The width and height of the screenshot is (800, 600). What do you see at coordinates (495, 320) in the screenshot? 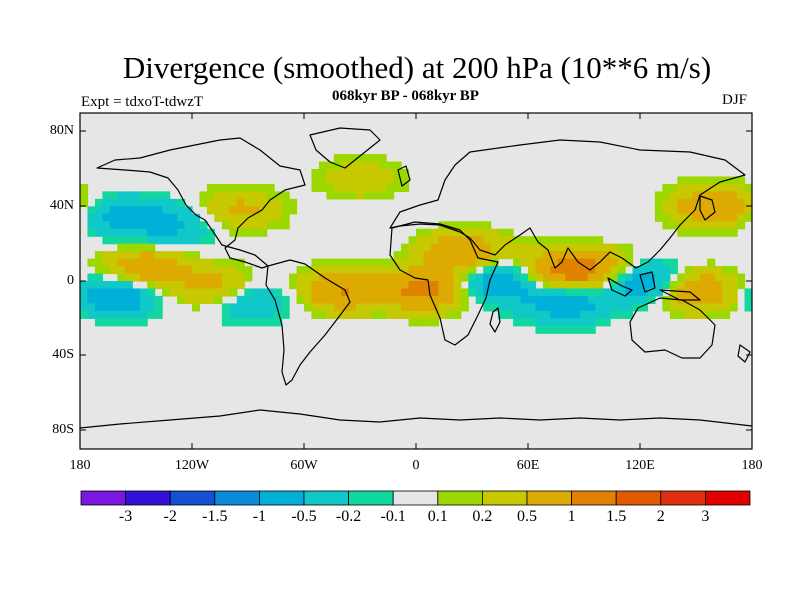
I see `coast-madagascar` at bounding box center [495, 320].